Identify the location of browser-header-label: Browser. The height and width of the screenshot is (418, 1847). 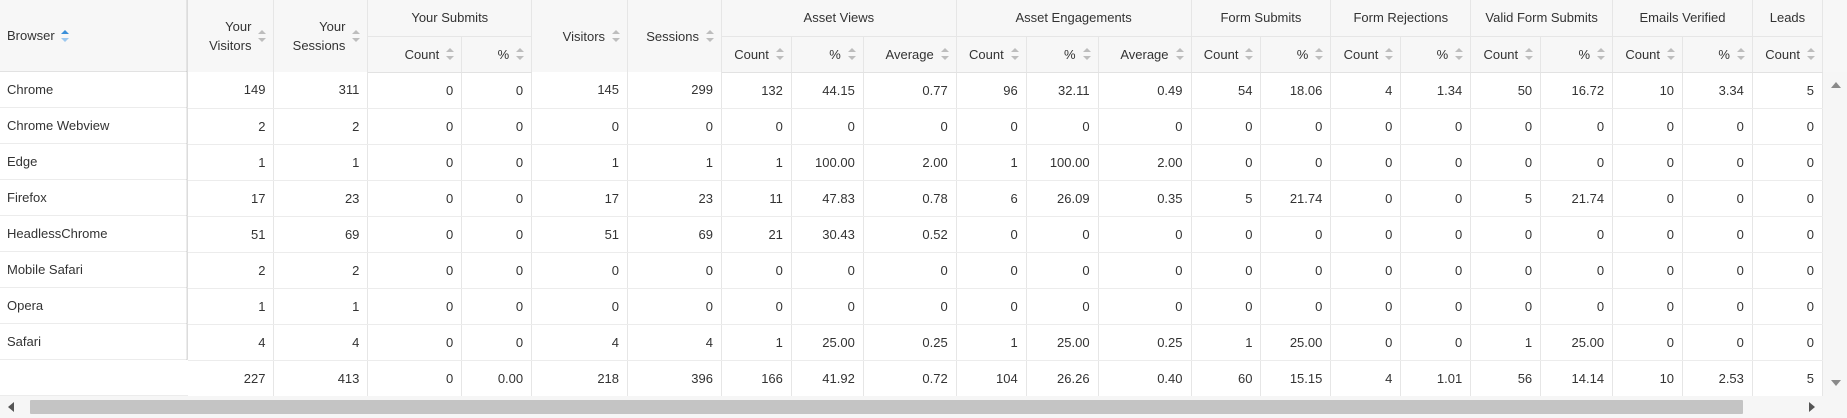
(31, 35).